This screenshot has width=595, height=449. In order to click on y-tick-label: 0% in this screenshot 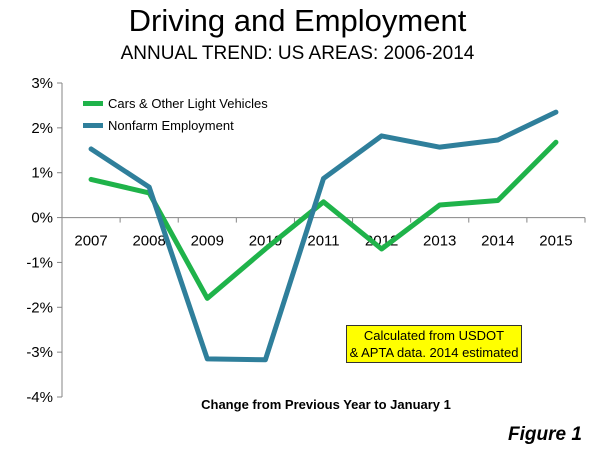, I will do `click(42, 218)`.